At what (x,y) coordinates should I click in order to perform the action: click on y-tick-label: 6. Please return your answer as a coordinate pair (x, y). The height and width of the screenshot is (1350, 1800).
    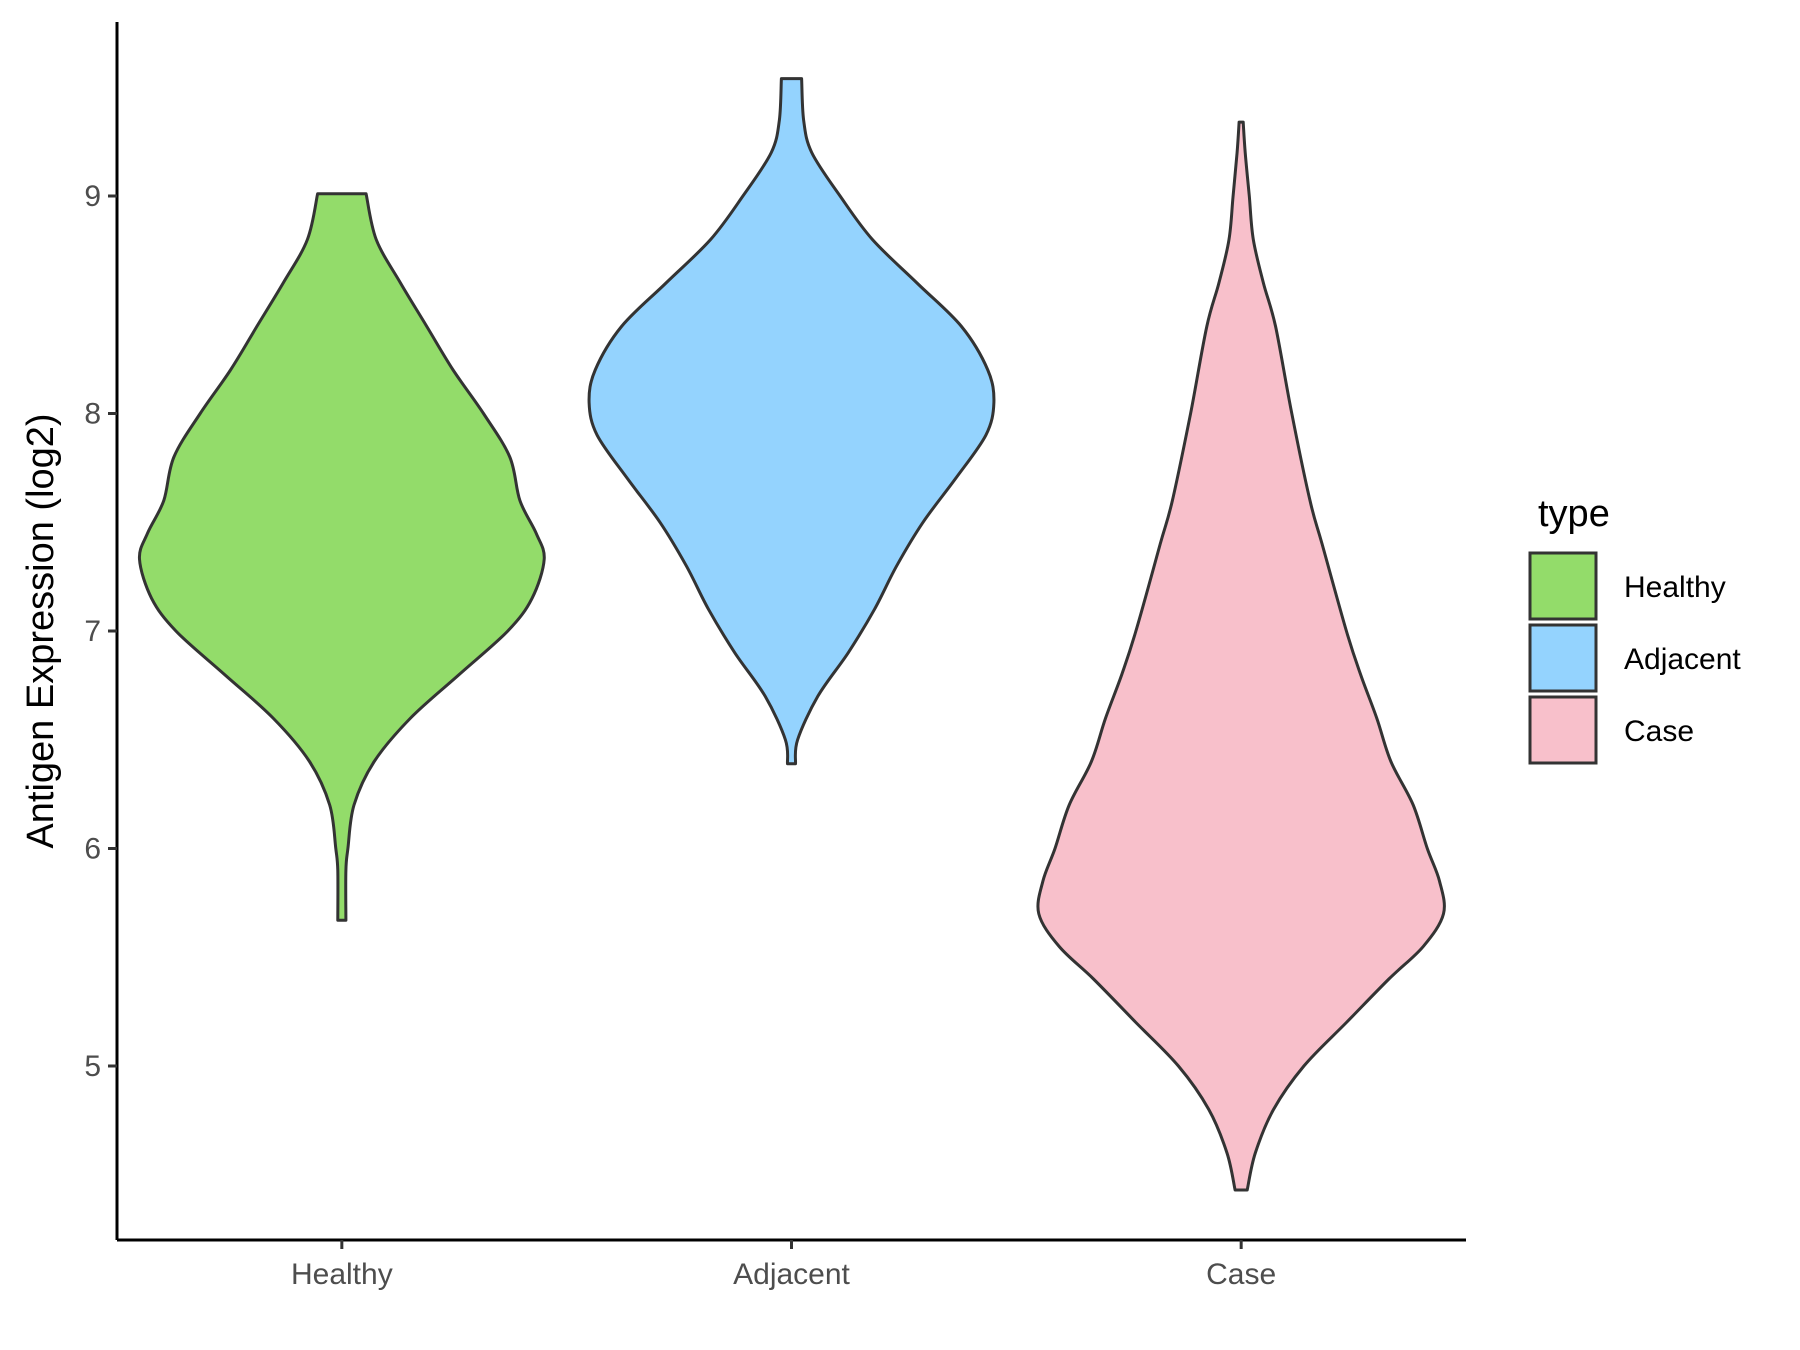
    Looking at the image, I should click on (92, 849).